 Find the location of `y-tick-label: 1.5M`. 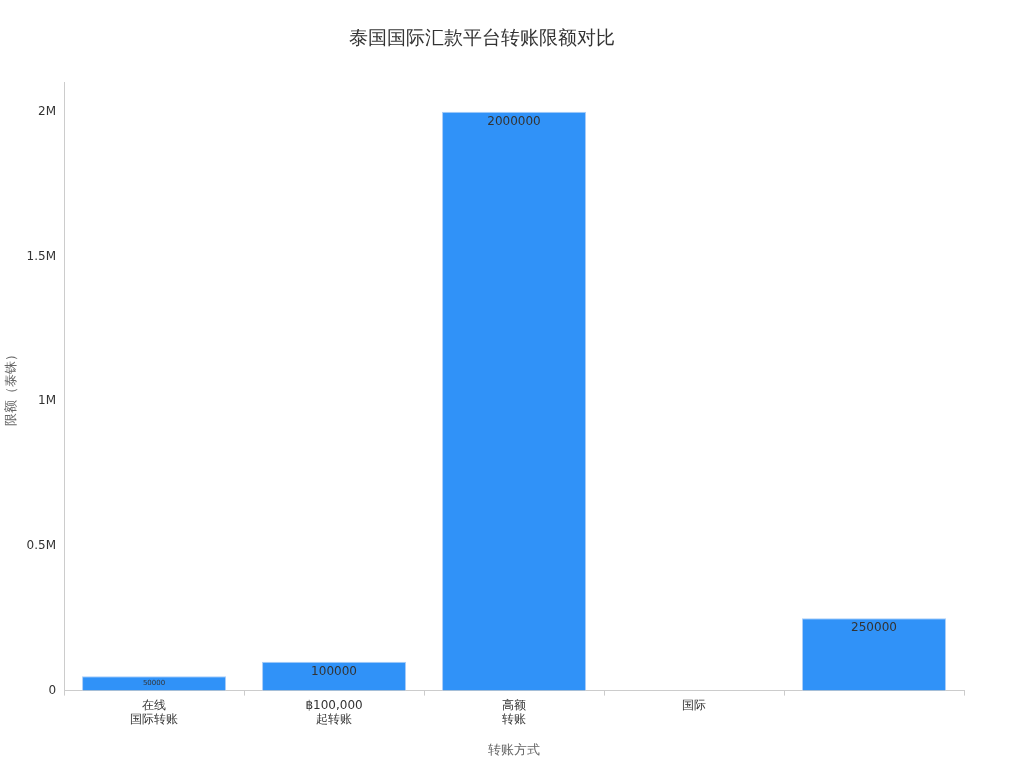

y-tick-label: 1.5M is located at coordinates (41, 255).